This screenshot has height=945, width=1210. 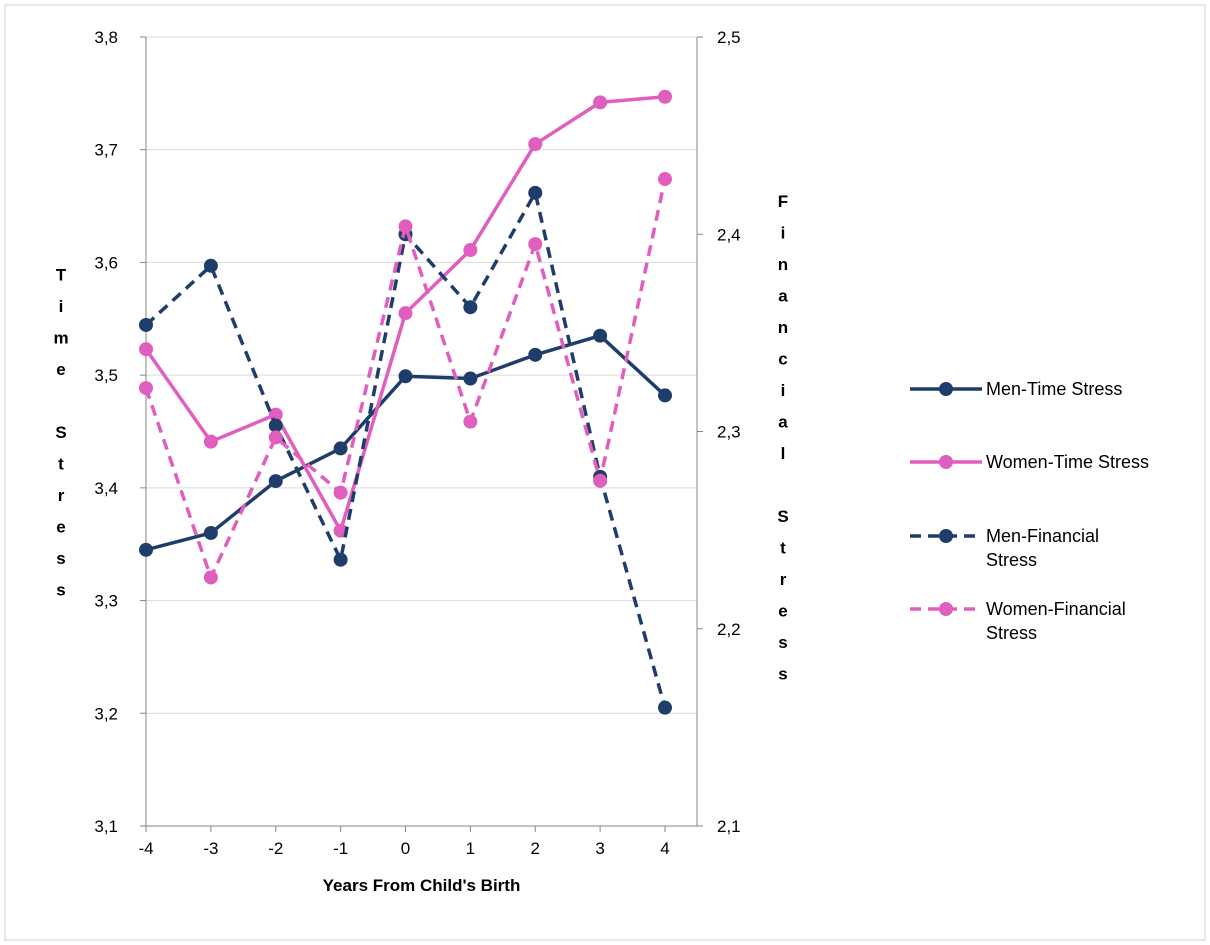 What do you see at coordinates (422, 885) in the screenshot?
I see `x-axis-title: Years From Child's Birth` at bounding box center [422, 885].